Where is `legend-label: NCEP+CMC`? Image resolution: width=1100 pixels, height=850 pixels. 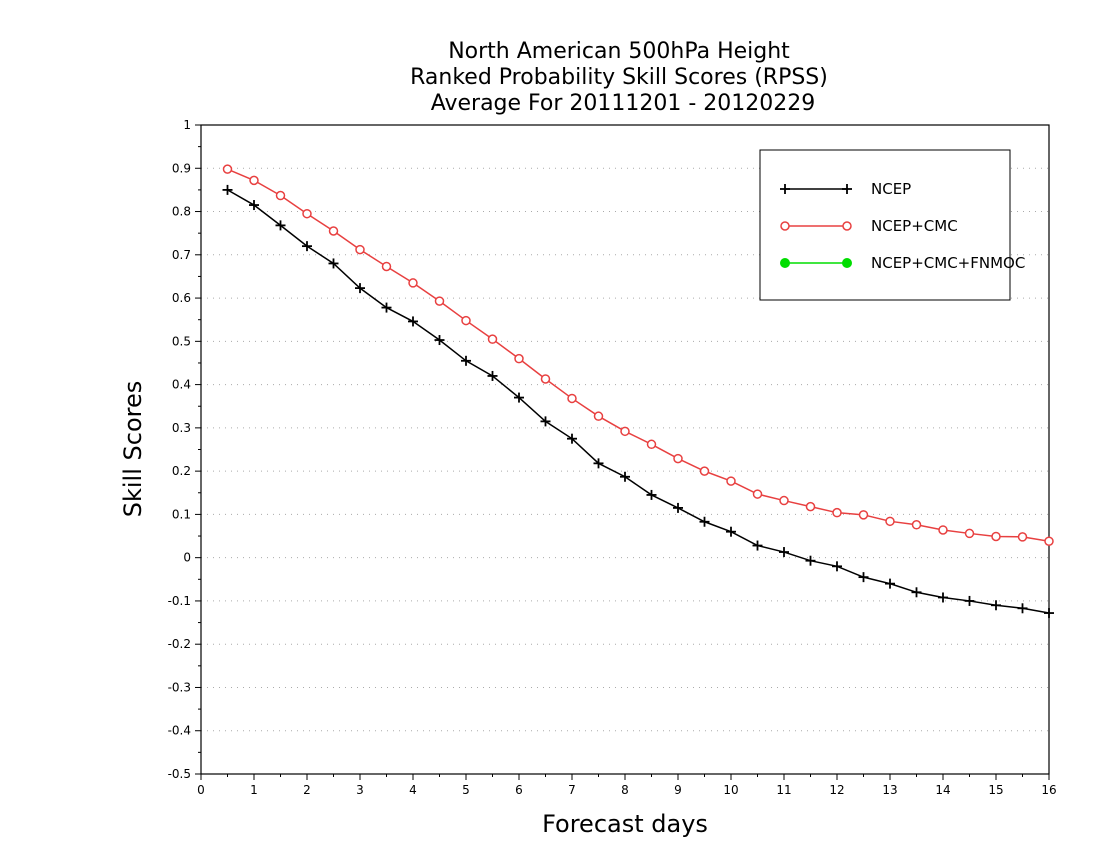 legend-label: NCEP+CMC is located at coordinates (914, 226).